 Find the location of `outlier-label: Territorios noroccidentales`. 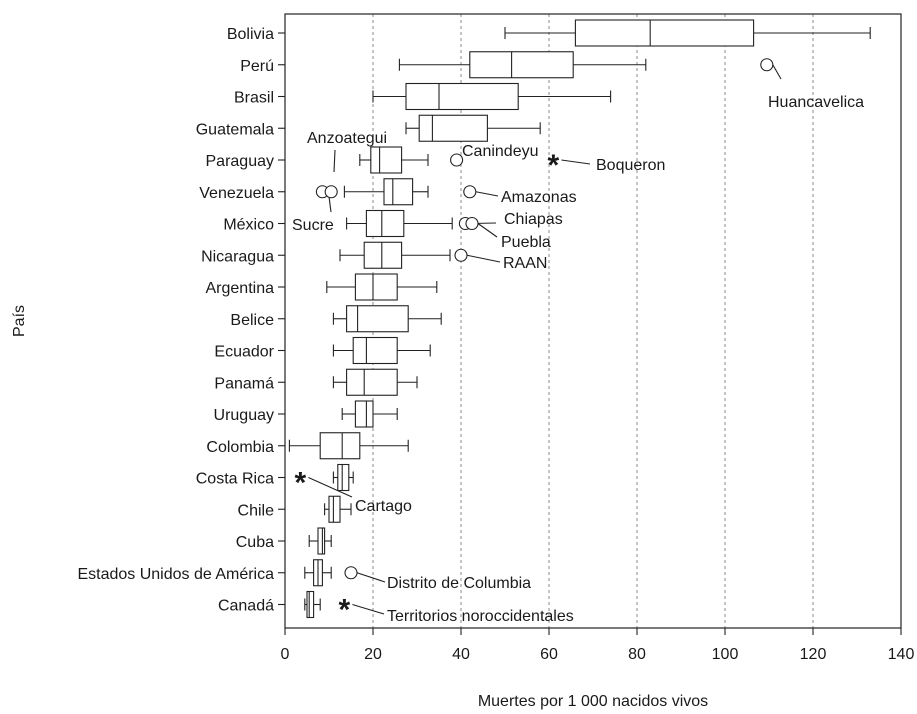

outlier-label: Territorios noroccidentales is located at coordinates (480, 616).